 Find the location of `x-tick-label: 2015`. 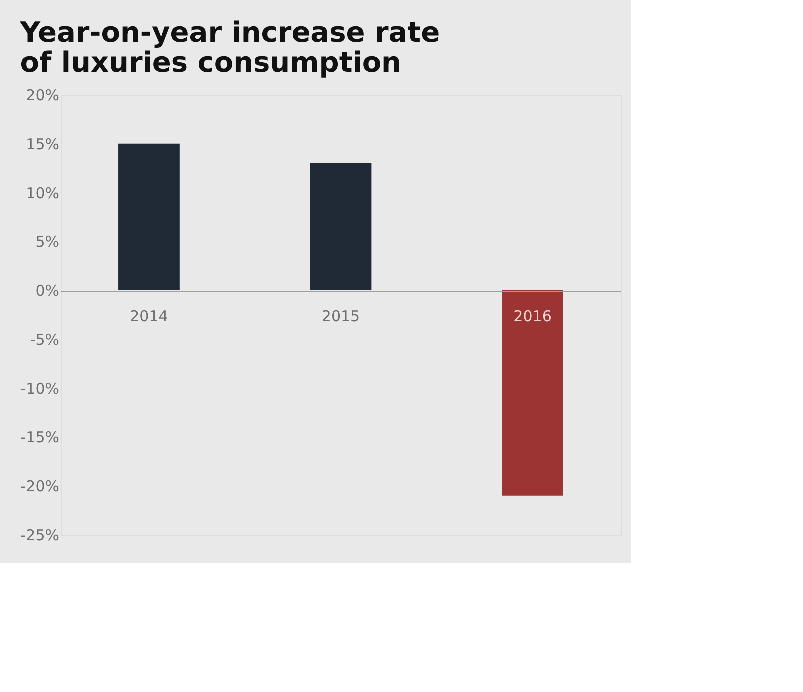

x-tick-label: 2015 is located at coordinates (341, 317).